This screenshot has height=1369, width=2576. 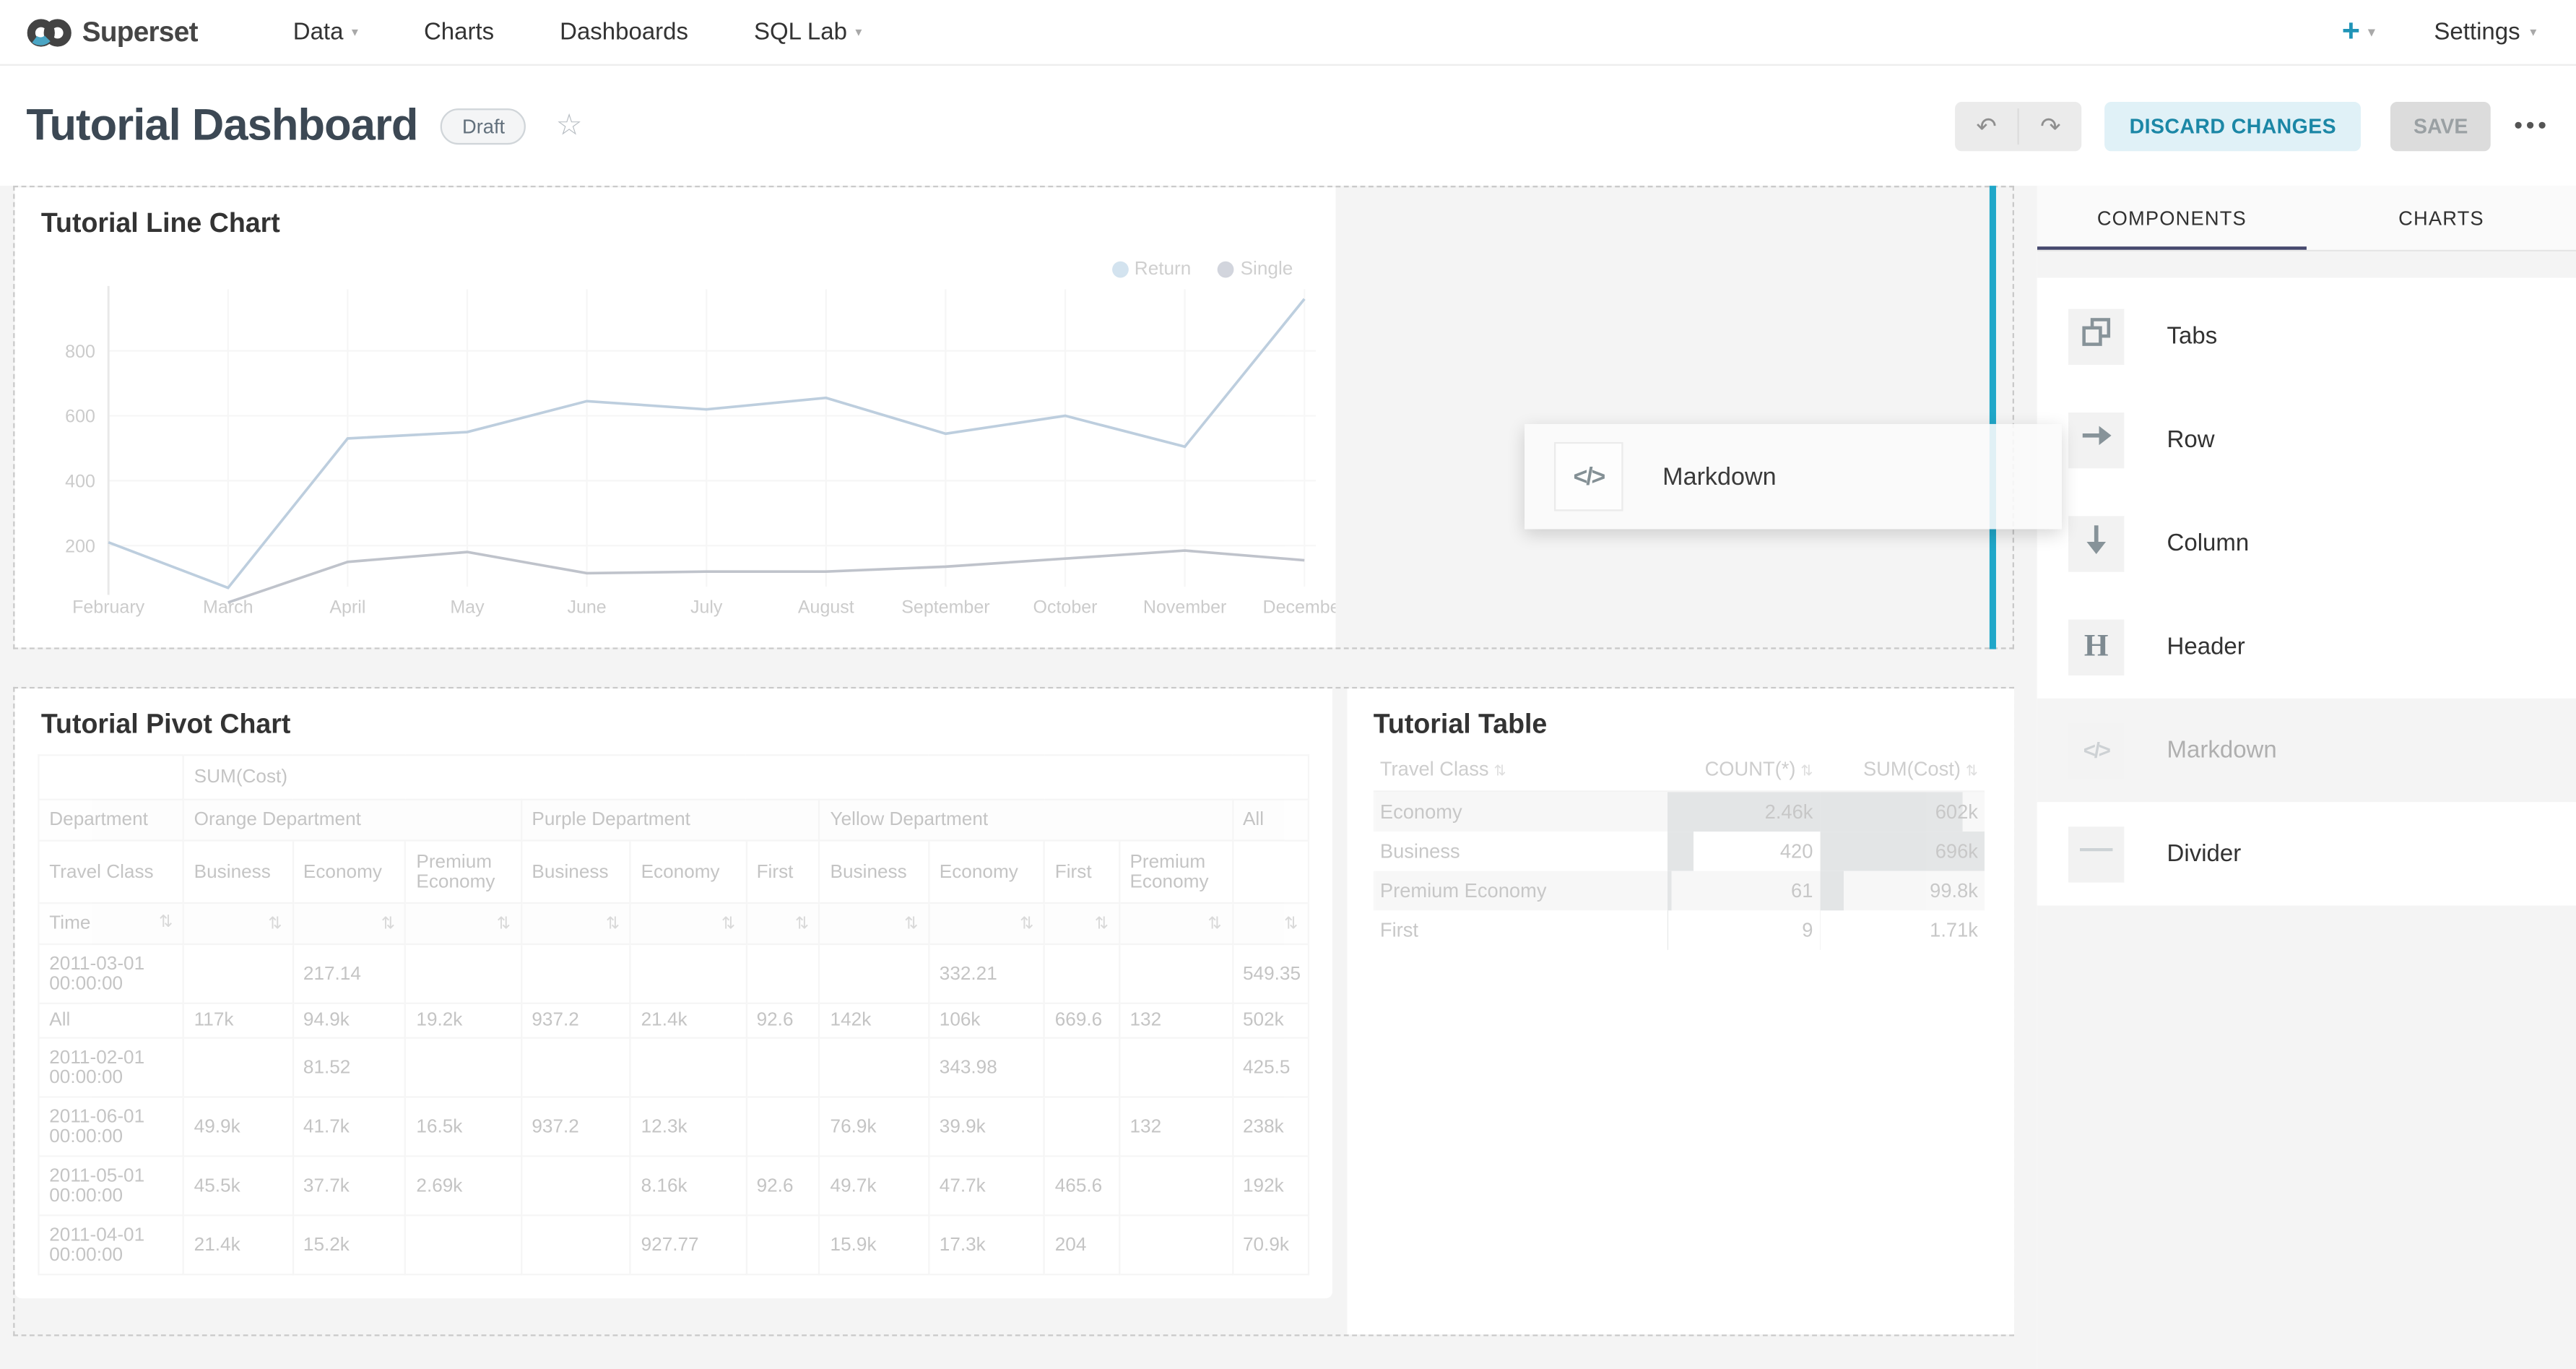 I want to click on new-item-button: + ▾, so click(x=2358, y=32).